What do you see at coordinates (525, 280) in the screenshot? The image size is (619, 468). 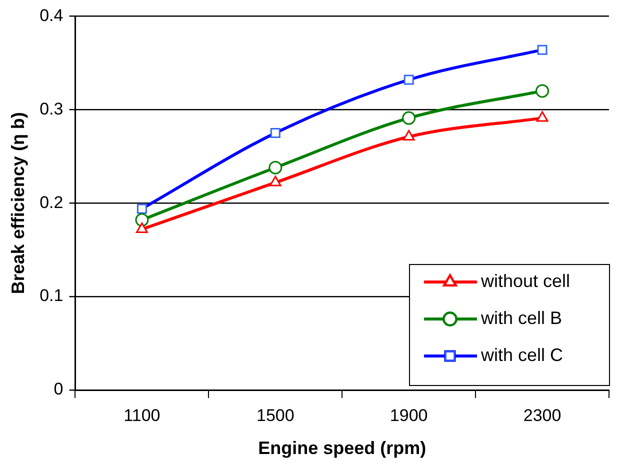 I see `legend-label: without cell` at bounding box center [525, 280].